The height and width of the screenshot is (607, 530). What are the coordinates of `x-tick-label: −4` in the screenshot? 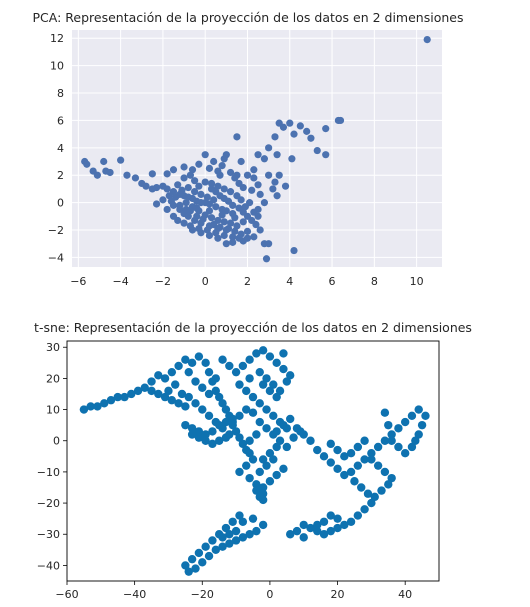 It's located at (121, 281).